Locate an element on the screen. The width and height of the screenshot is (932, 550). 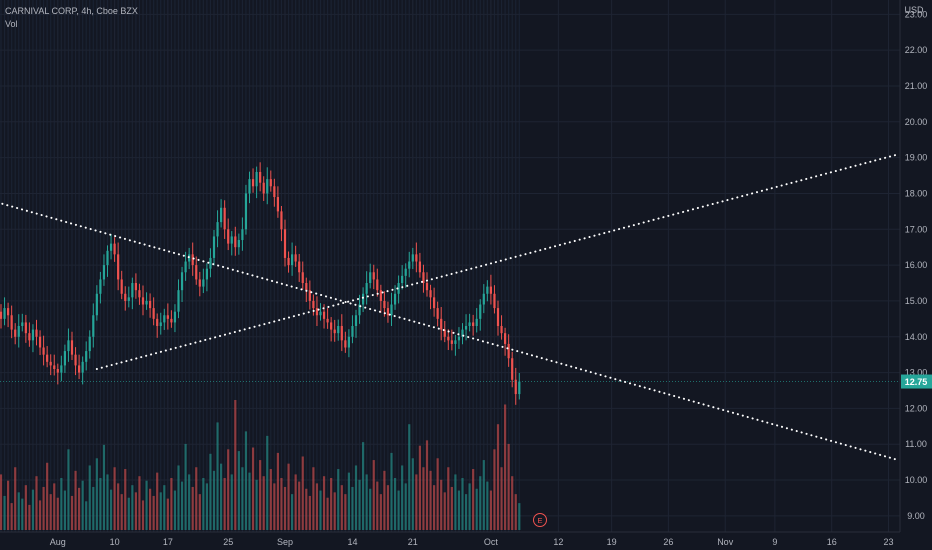
time-tick-label: 14 is located at coordinates (352, 542).